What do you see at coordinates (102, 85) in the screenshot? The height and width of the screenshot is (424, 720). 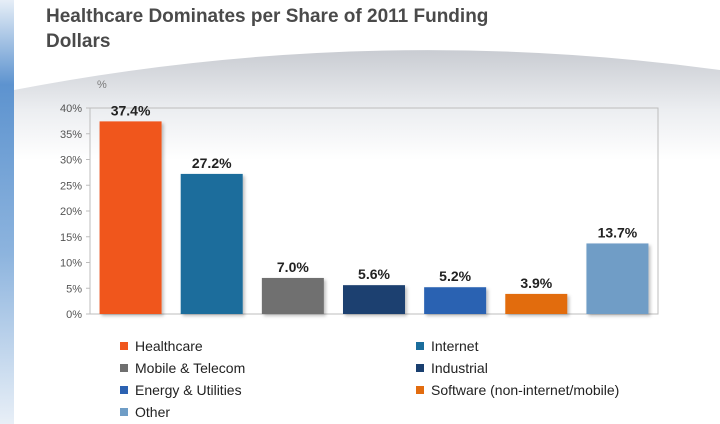 I see `y-axis-unit-label: %` at bounding box center [102, 85].